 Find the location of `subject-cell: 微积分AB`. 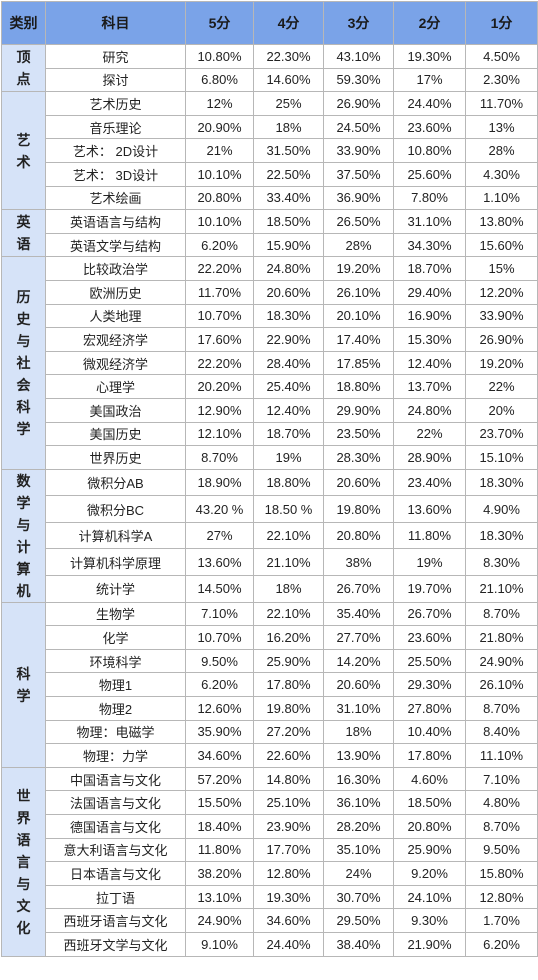

subject-cell: 微积分AB is located at coordinates (115, 482).